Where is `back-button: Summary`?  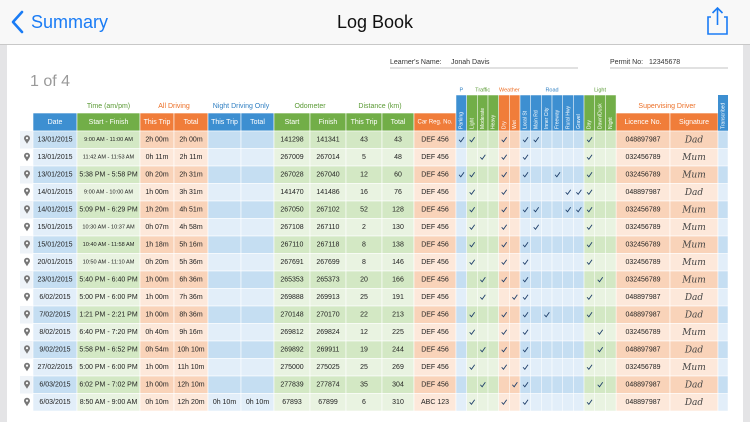 back-button: Summary is located at coordinates (59, 22).